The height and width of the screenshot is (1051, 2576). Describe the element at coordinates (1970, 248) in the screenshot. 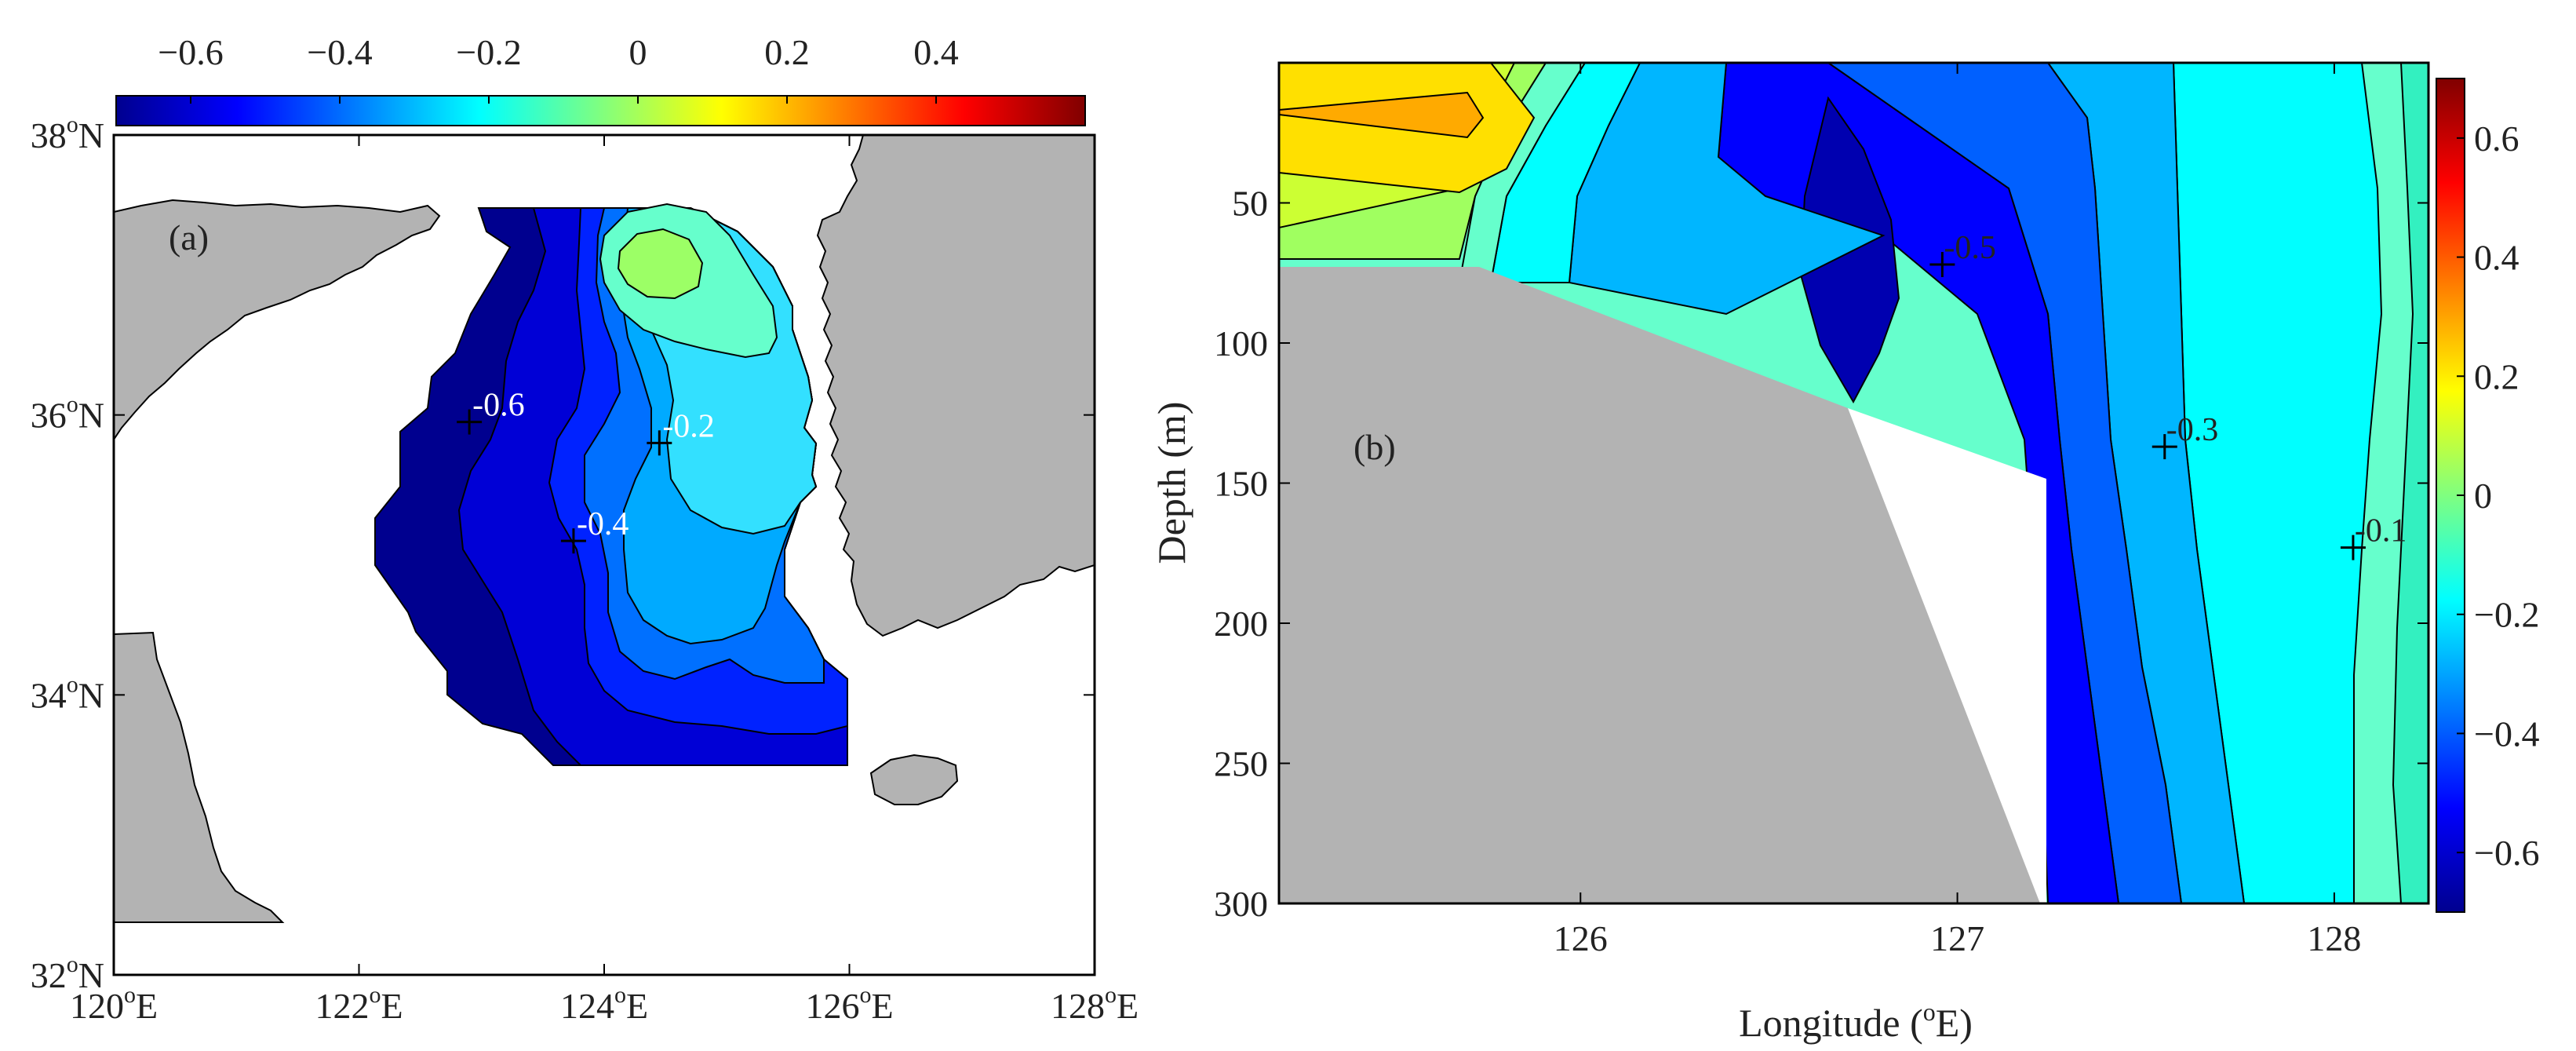

I see `contour-label: -0.5` at that location.